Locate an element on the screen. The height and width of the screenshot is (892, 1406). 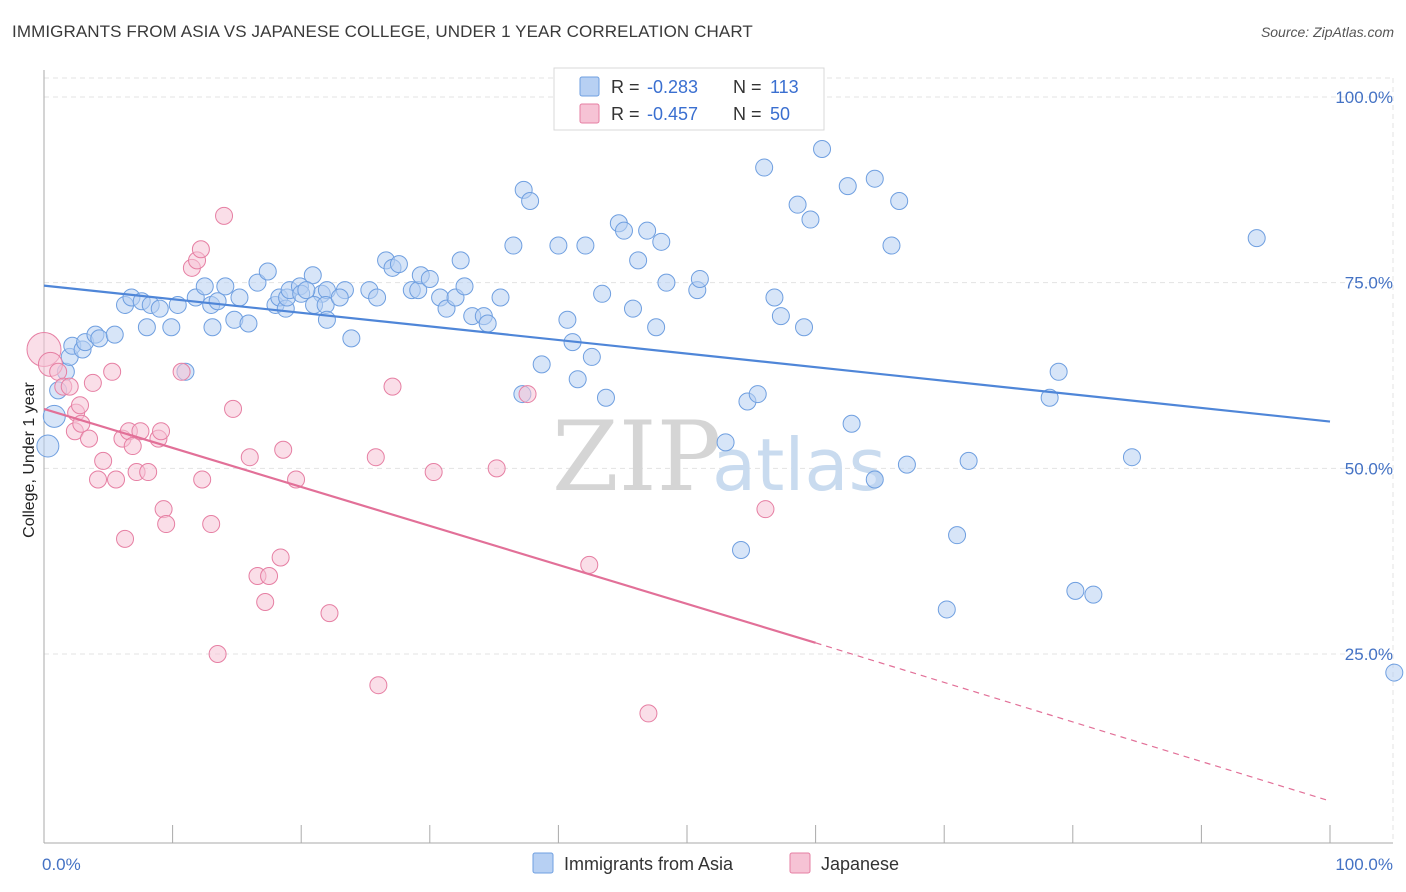
legend-swatch-japanese is located at coordinates (589, 113).